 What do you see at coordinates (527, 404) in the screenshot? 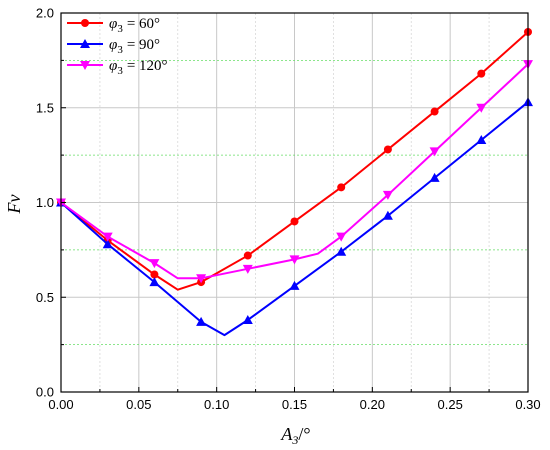
I see `x-tick-label: 0.30` at bounding box center [527, 404].